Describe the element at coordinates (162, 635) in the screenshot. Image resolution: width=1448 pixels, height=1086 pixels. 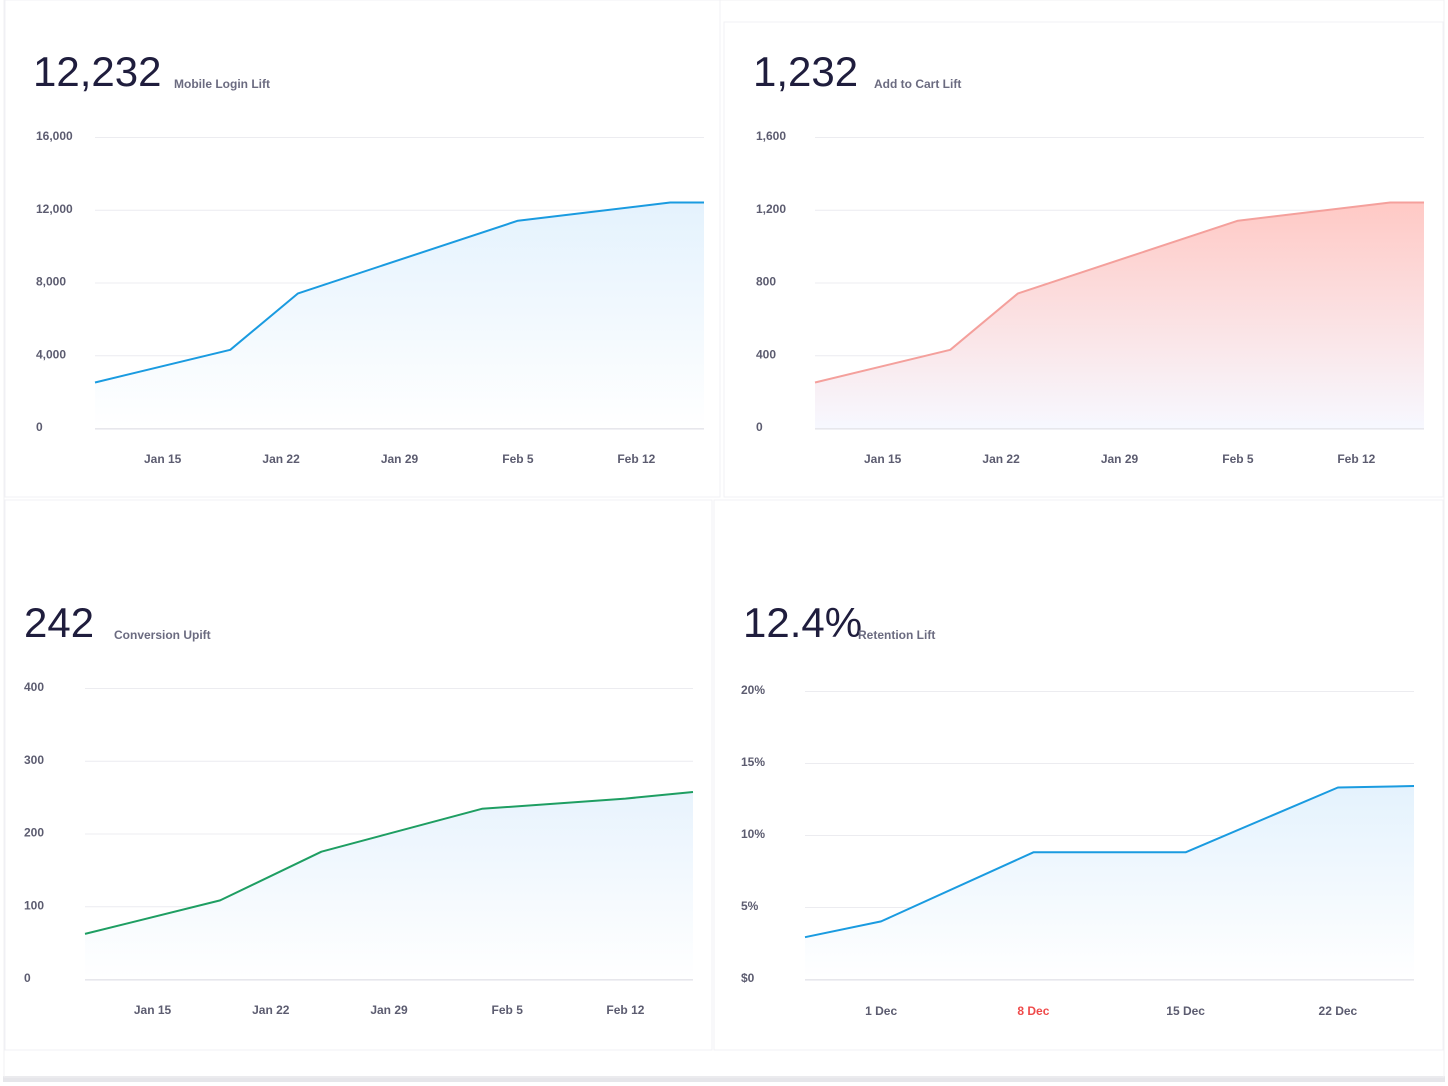
I see `chart-title: Conversion Upift` at that location.